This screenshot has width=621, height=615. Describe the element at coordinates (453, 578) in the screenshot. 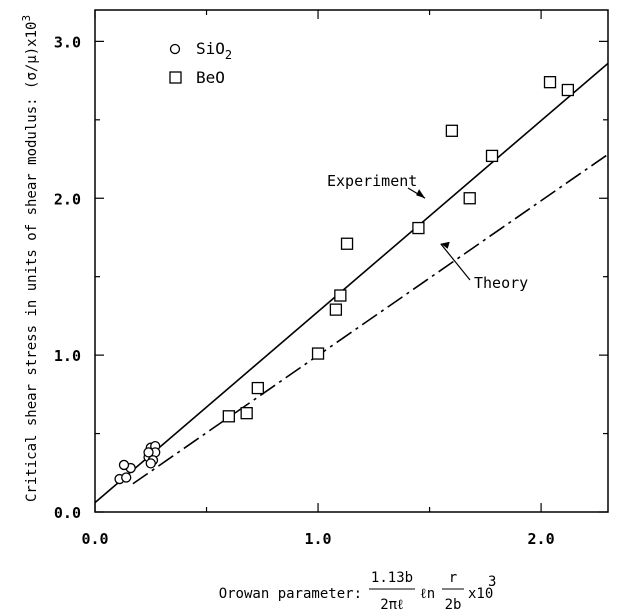

I see `x-label-ratio-numerator: r` at that location.